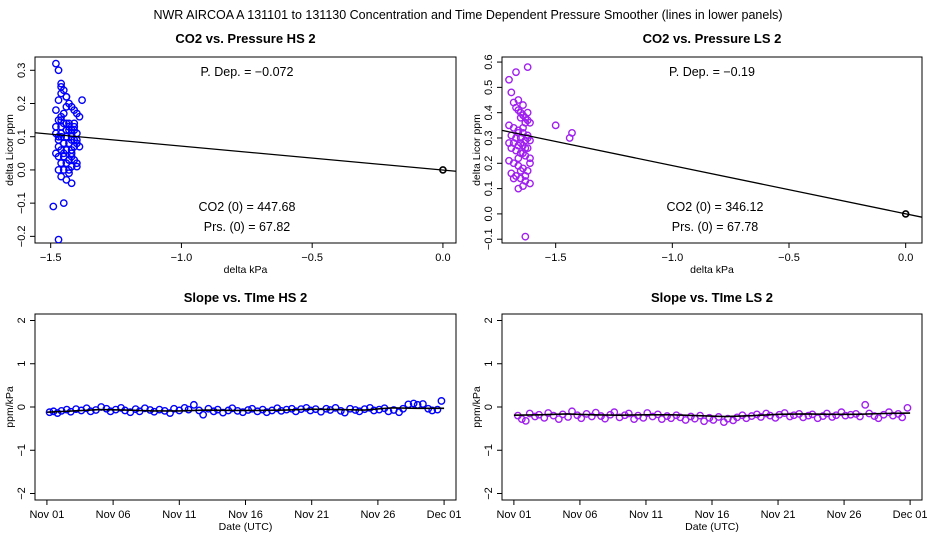 This screenshot has width=936, height=545. Describe the element at coordinates (245, 38) in the screenshot. I see `chart-title: CO2 vs. Pressure HS 2` at that location.